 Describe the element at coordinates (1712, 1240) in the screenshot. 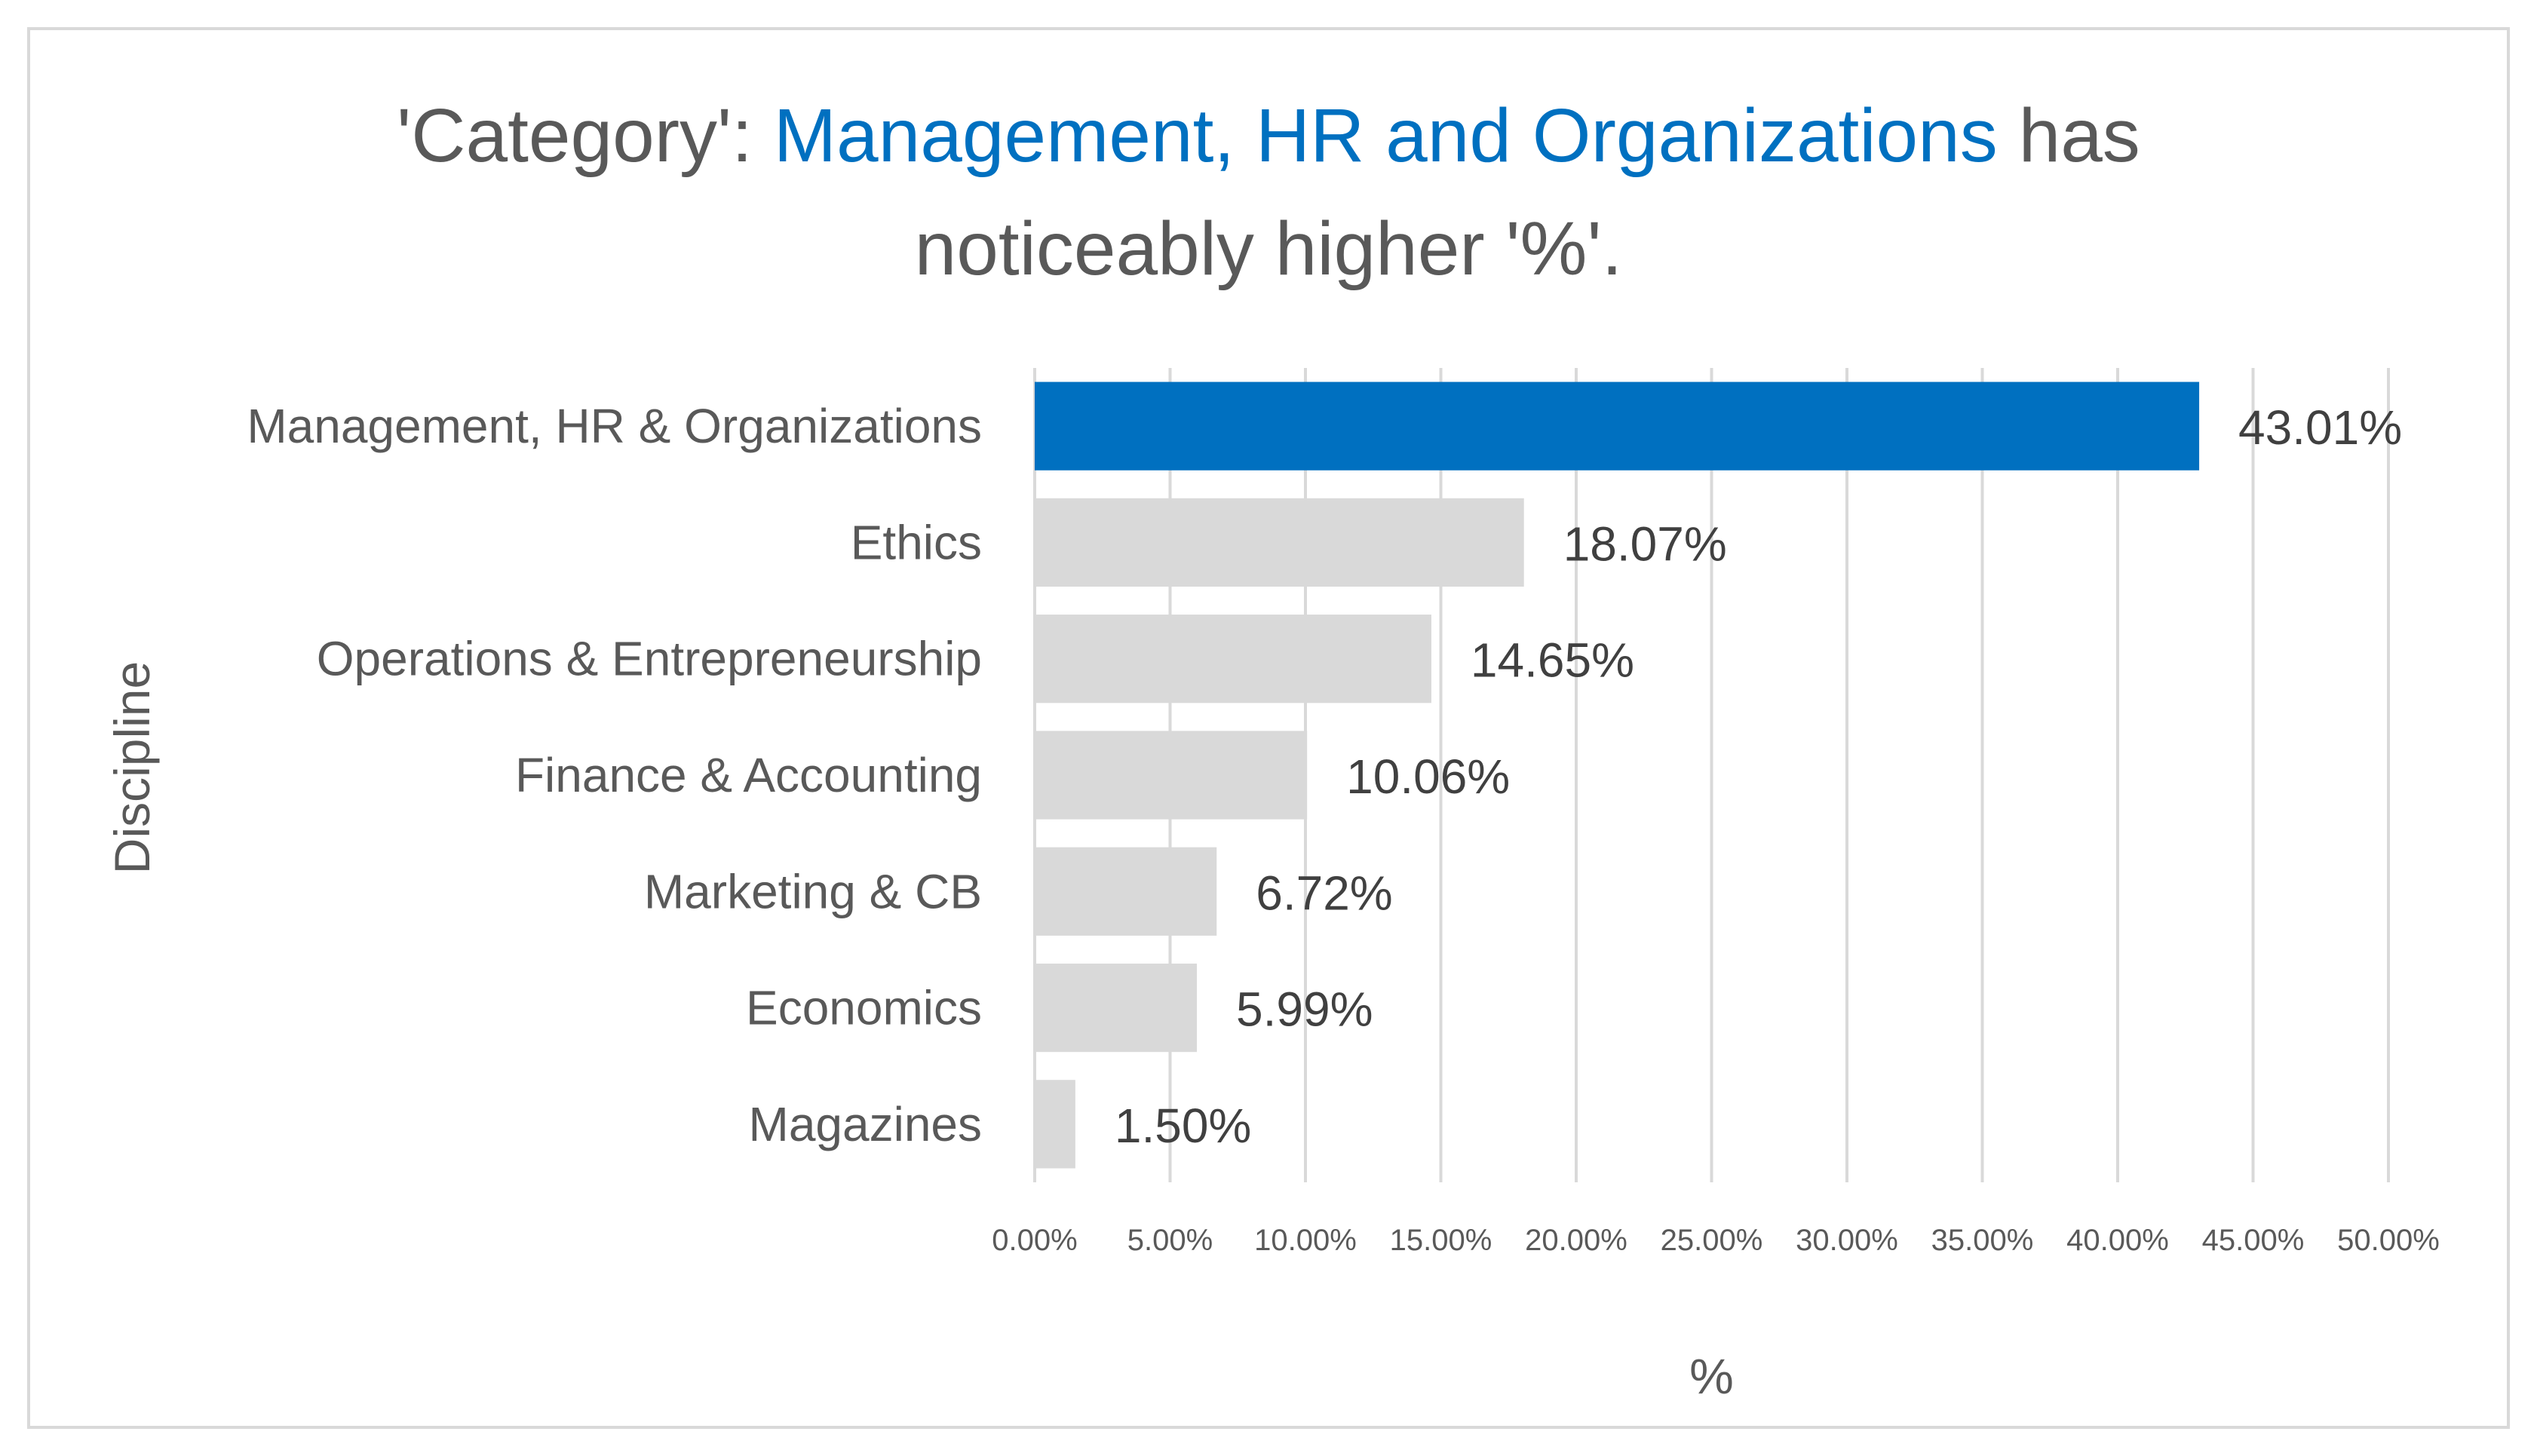

I see `x-tick-label: 25.00%` at that location.